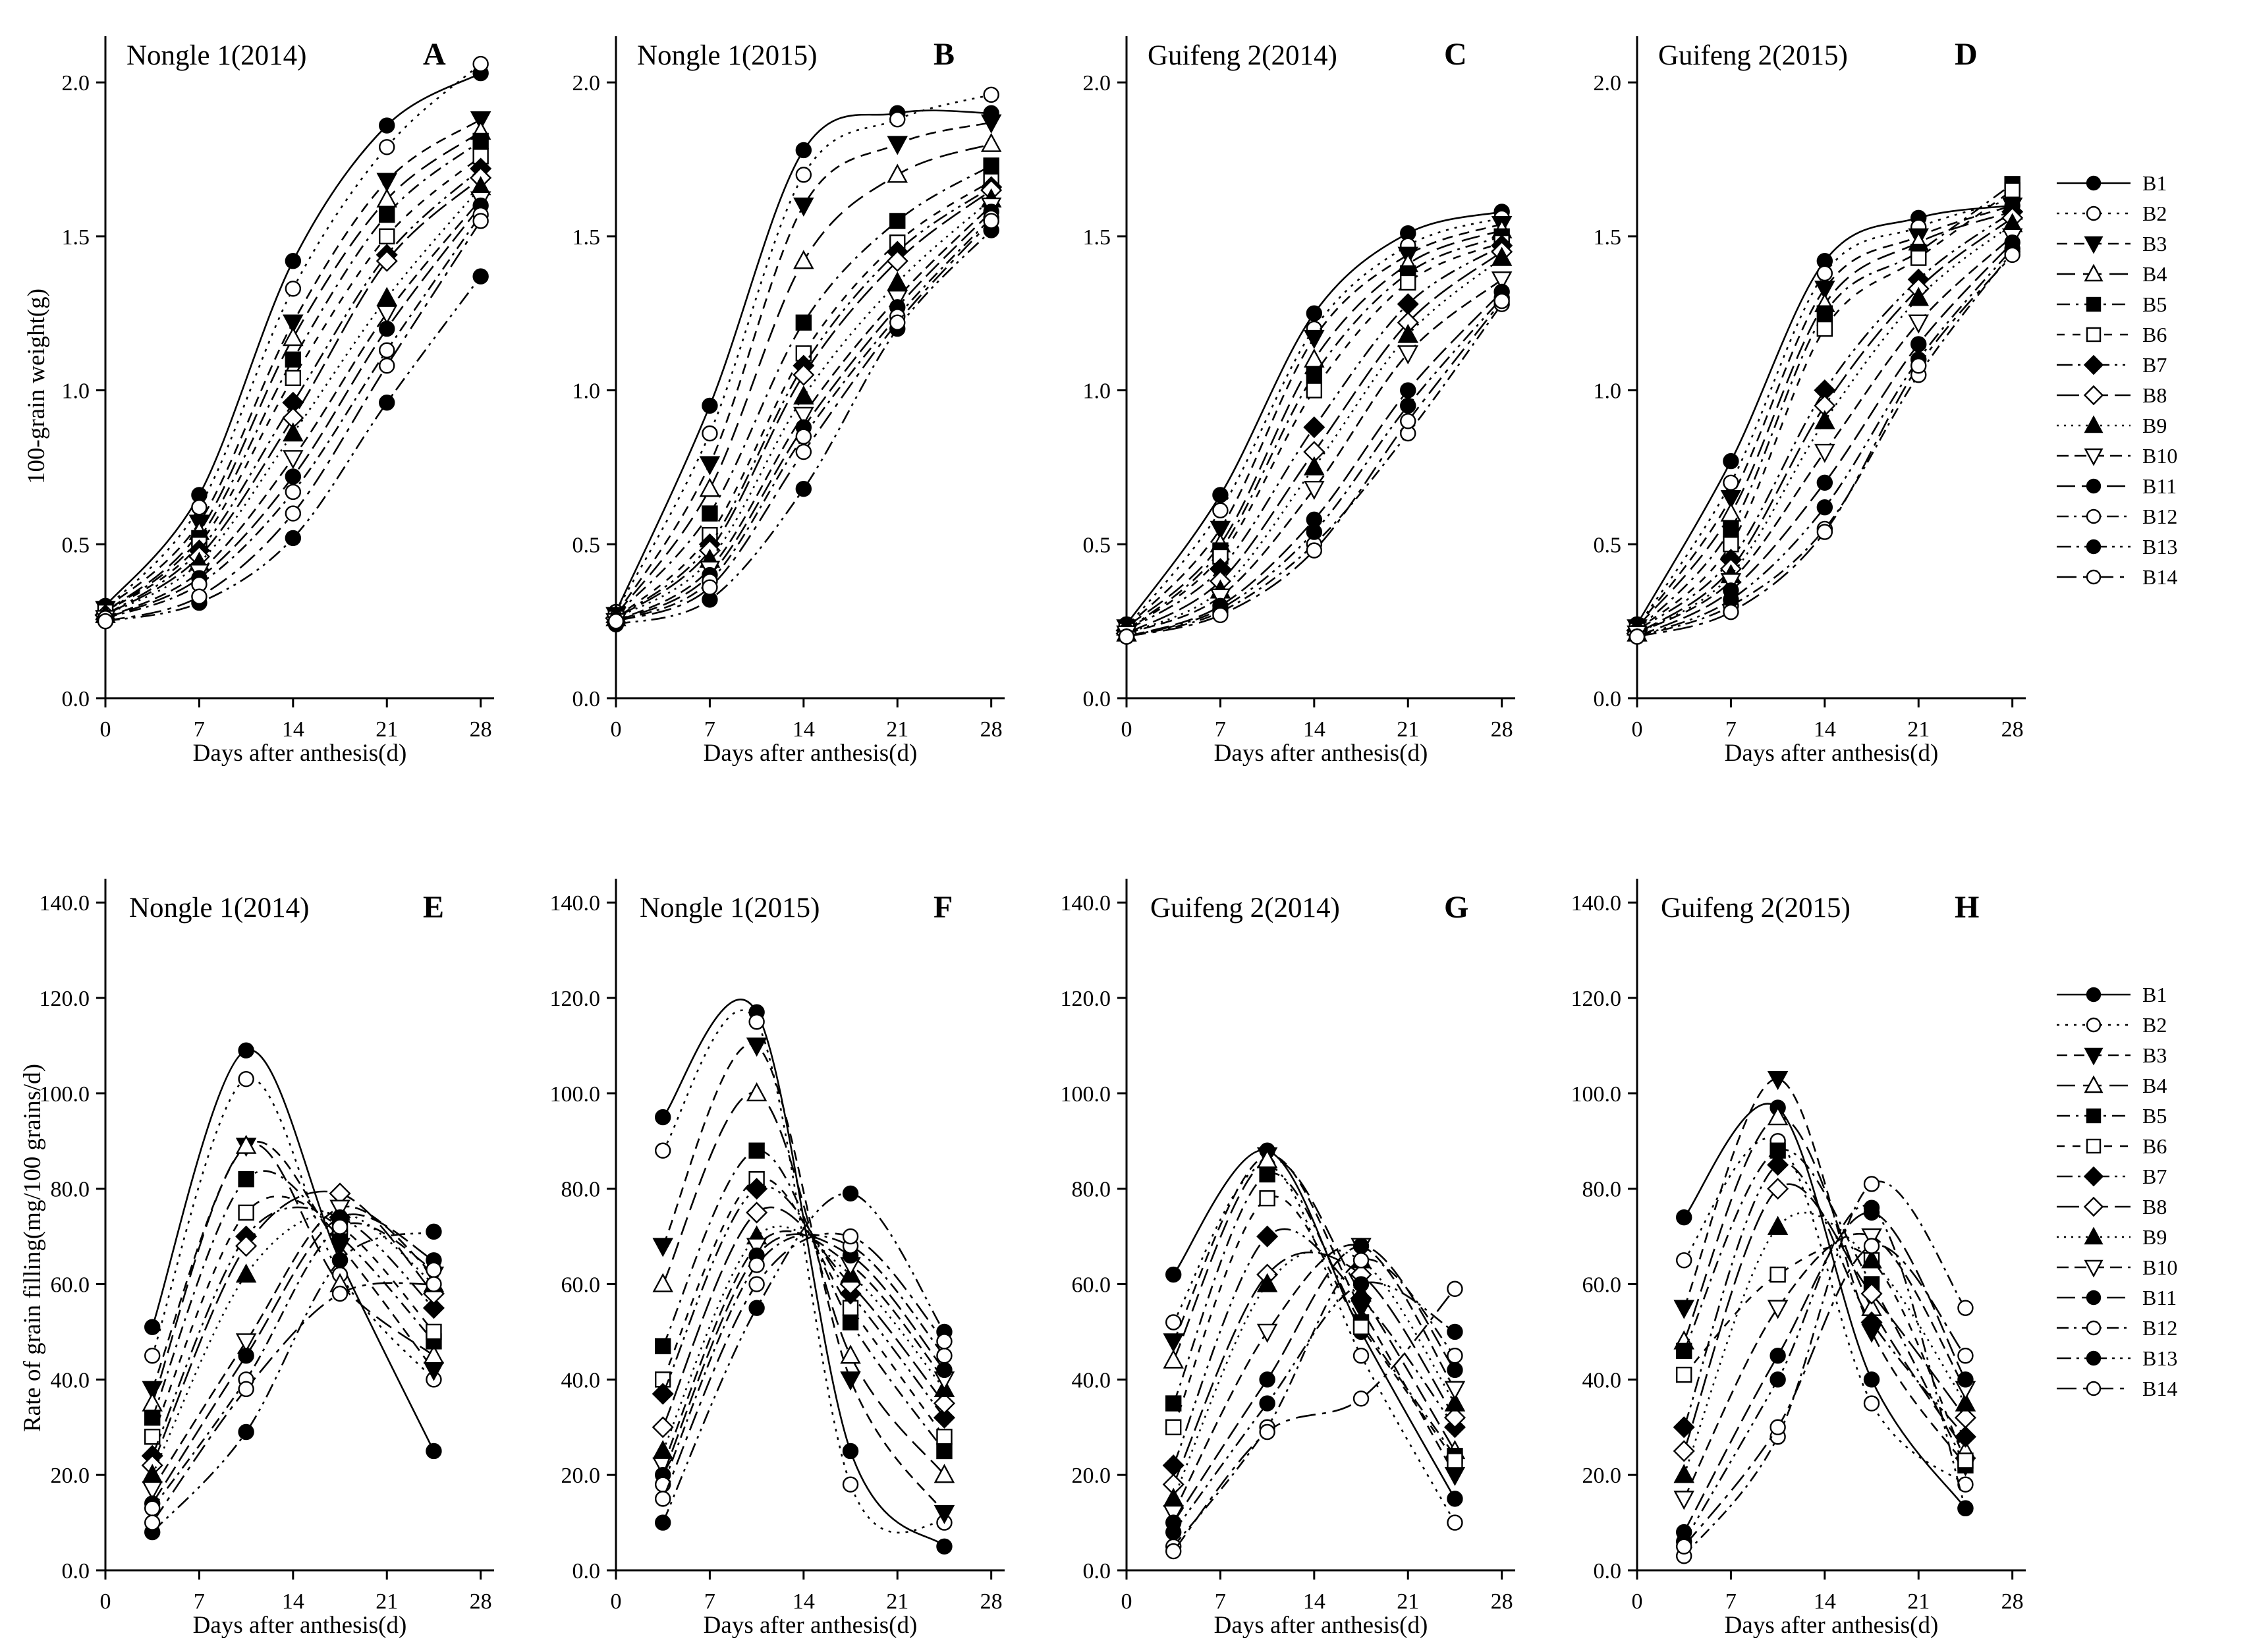 The width and height of the screenshot is (2257, 1652). Describe the element at coordinates (2094, 1388) in the screenshot. I see `legend-key-b14` at that location.